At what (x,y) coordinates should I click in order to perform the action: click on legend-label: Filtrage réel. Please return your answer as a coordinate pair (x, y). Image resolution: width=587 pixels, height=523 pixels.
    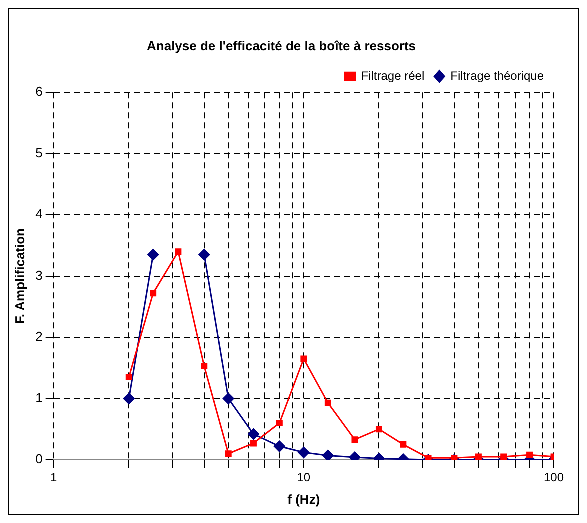
    Looking at the image, I should click on (393, 75).